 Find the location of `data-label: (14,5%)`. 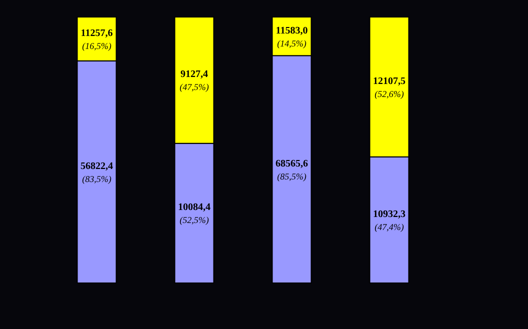

data-label: (14,5%) is located at coordinates (291, 43).